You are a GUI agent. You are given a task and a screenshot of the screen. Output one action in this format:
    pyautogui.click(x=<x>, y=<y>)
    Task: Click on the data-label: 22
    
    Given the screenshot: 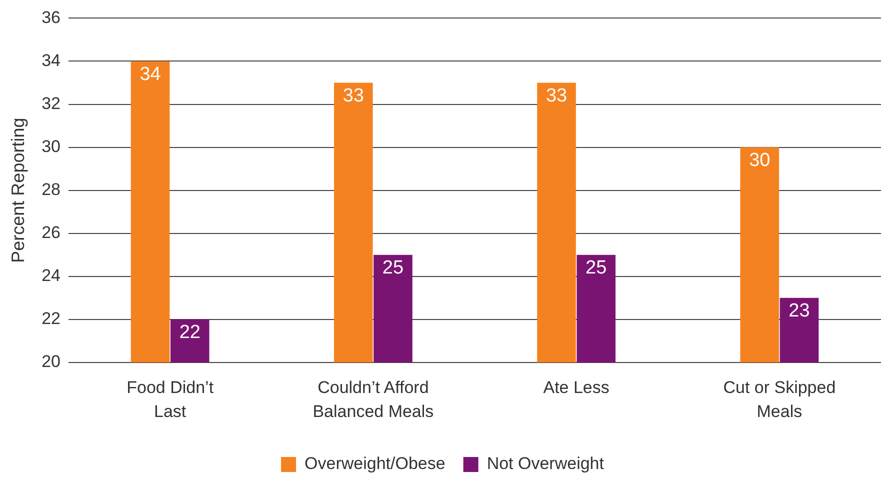 What is the action you would take?
    pyautogui.click(x=189, y=333)
    